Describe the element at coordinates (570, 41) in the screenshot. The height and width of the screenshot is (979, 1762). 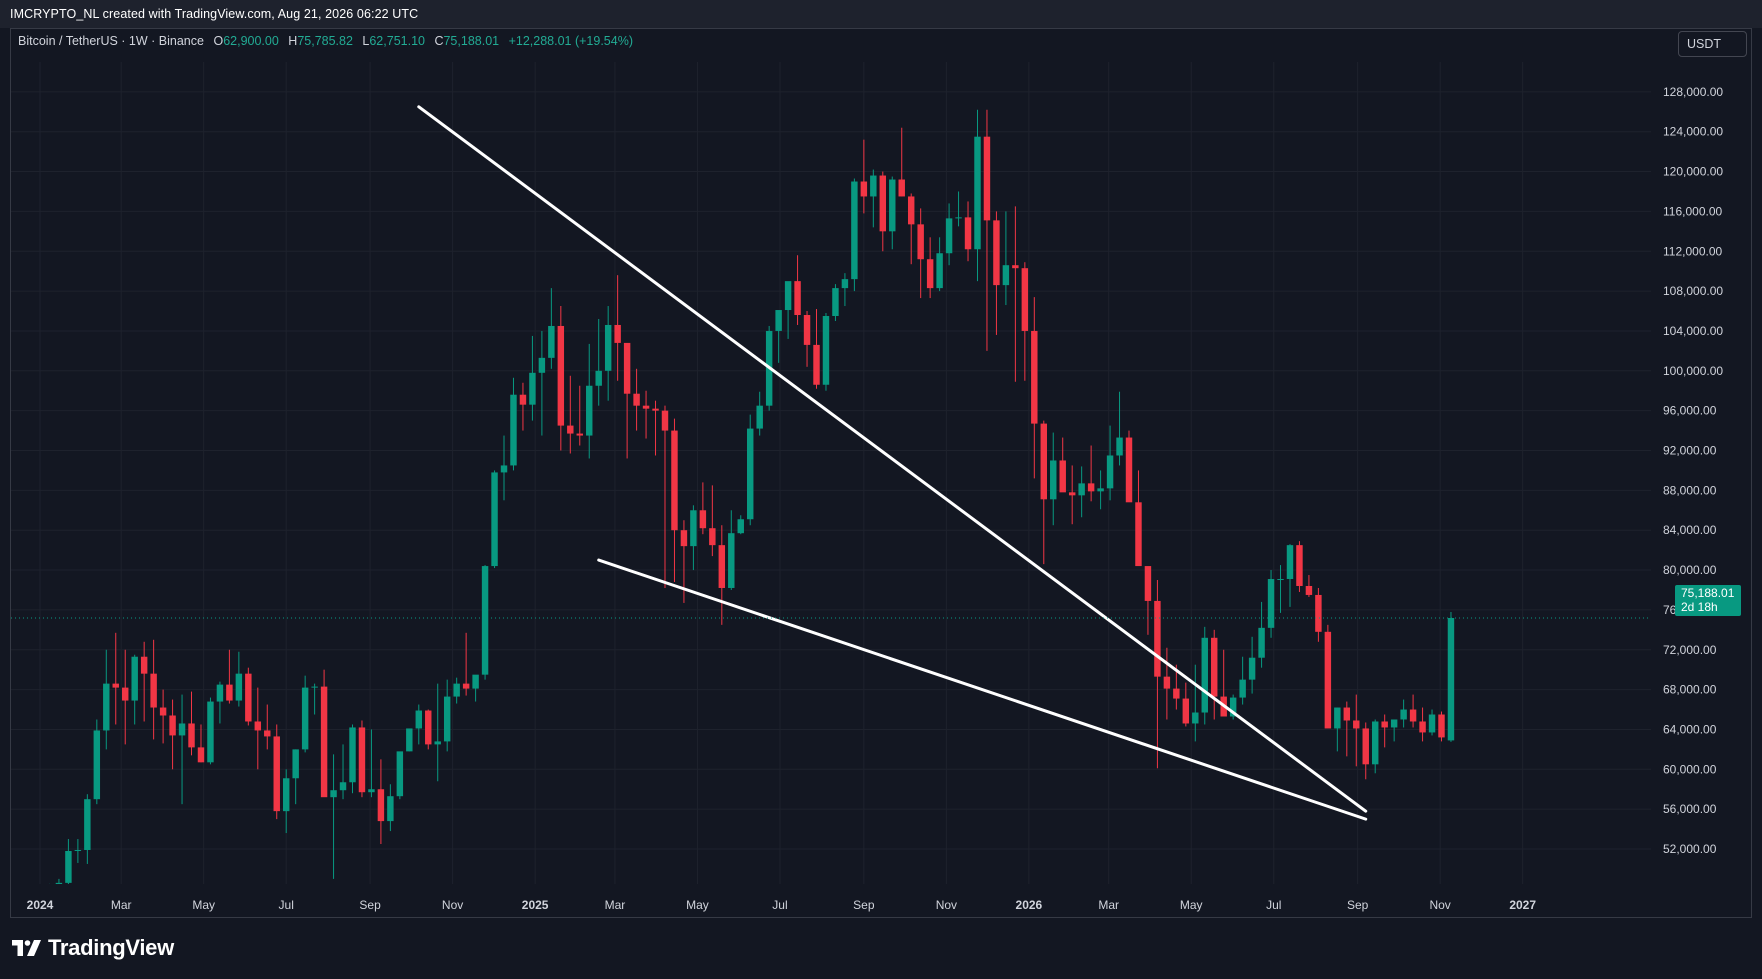
I see `change-value: +12,288.01 (+19.54%)` at that location.